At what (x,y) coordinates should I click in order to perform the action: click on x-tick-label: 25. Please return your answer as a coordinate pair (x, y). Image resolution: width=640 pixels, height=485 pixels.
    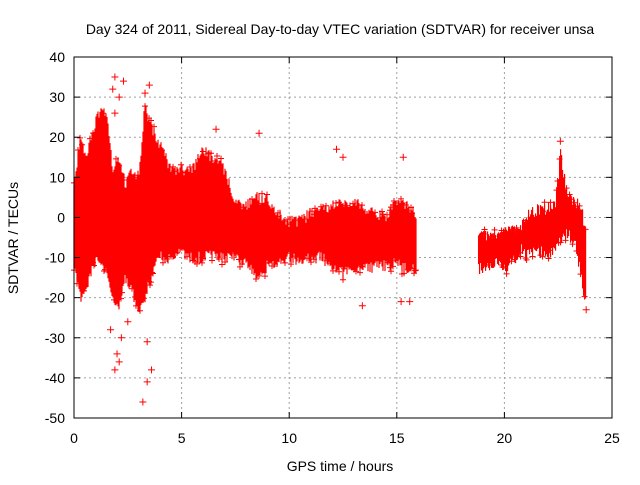
    Looking at the image, I should click on (612, 438).